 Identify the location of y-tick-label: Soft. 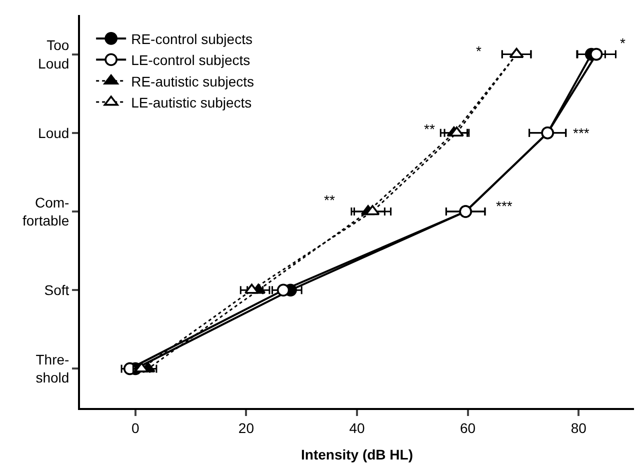
(57, 290).